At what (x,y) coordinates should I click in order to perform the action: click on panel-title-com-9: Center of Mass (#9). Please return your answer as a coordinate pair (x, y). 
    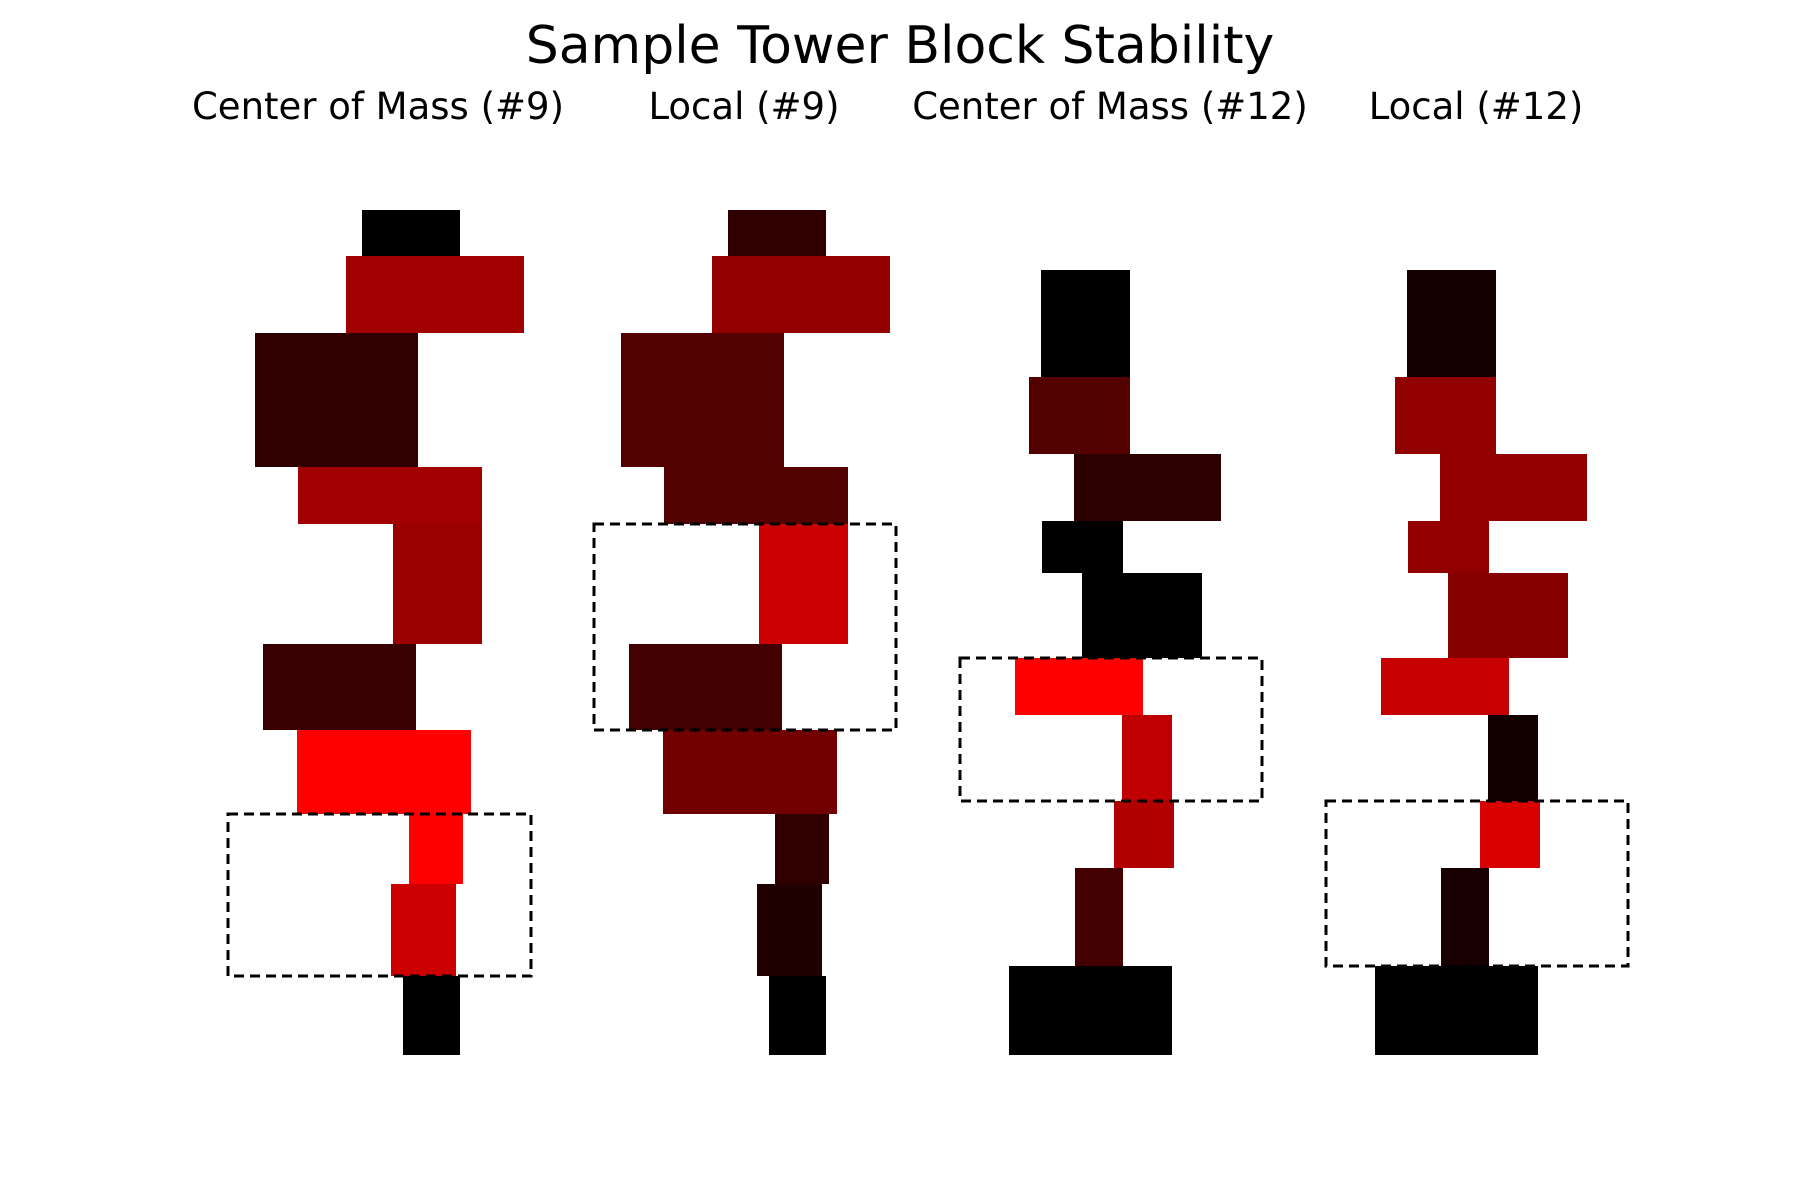
    Looking at the image, I should click on (378, 106).